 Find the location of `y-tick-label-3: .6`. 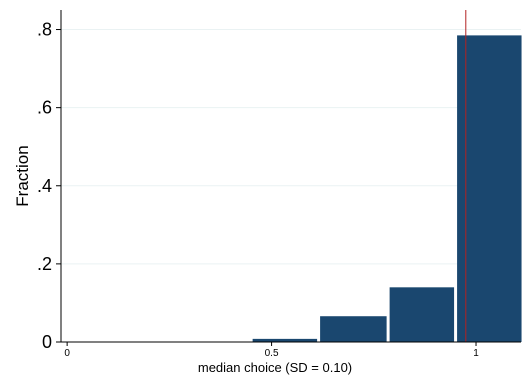

y-tick-label-3: .6 is located at coordinates (44, 108).